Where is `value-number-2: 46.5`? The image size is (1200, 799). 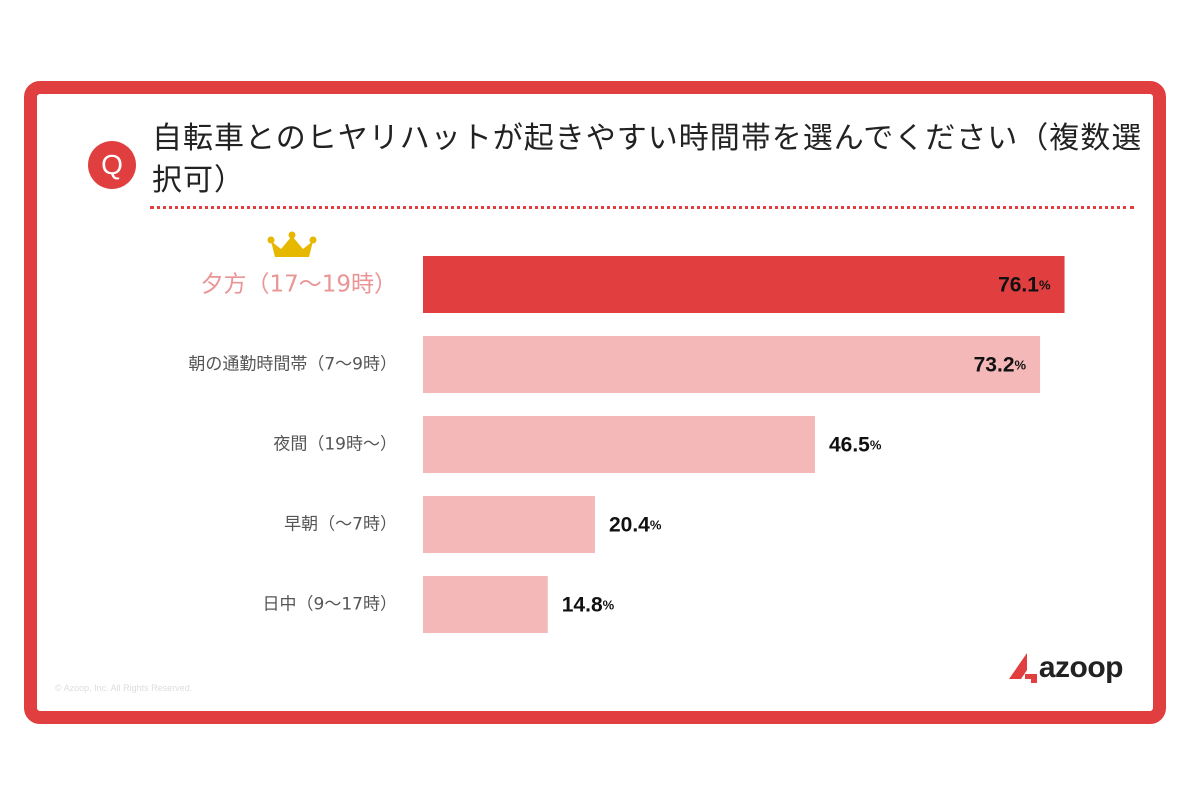 value-number-2: 46.5 is located at coordinates (849, 444).